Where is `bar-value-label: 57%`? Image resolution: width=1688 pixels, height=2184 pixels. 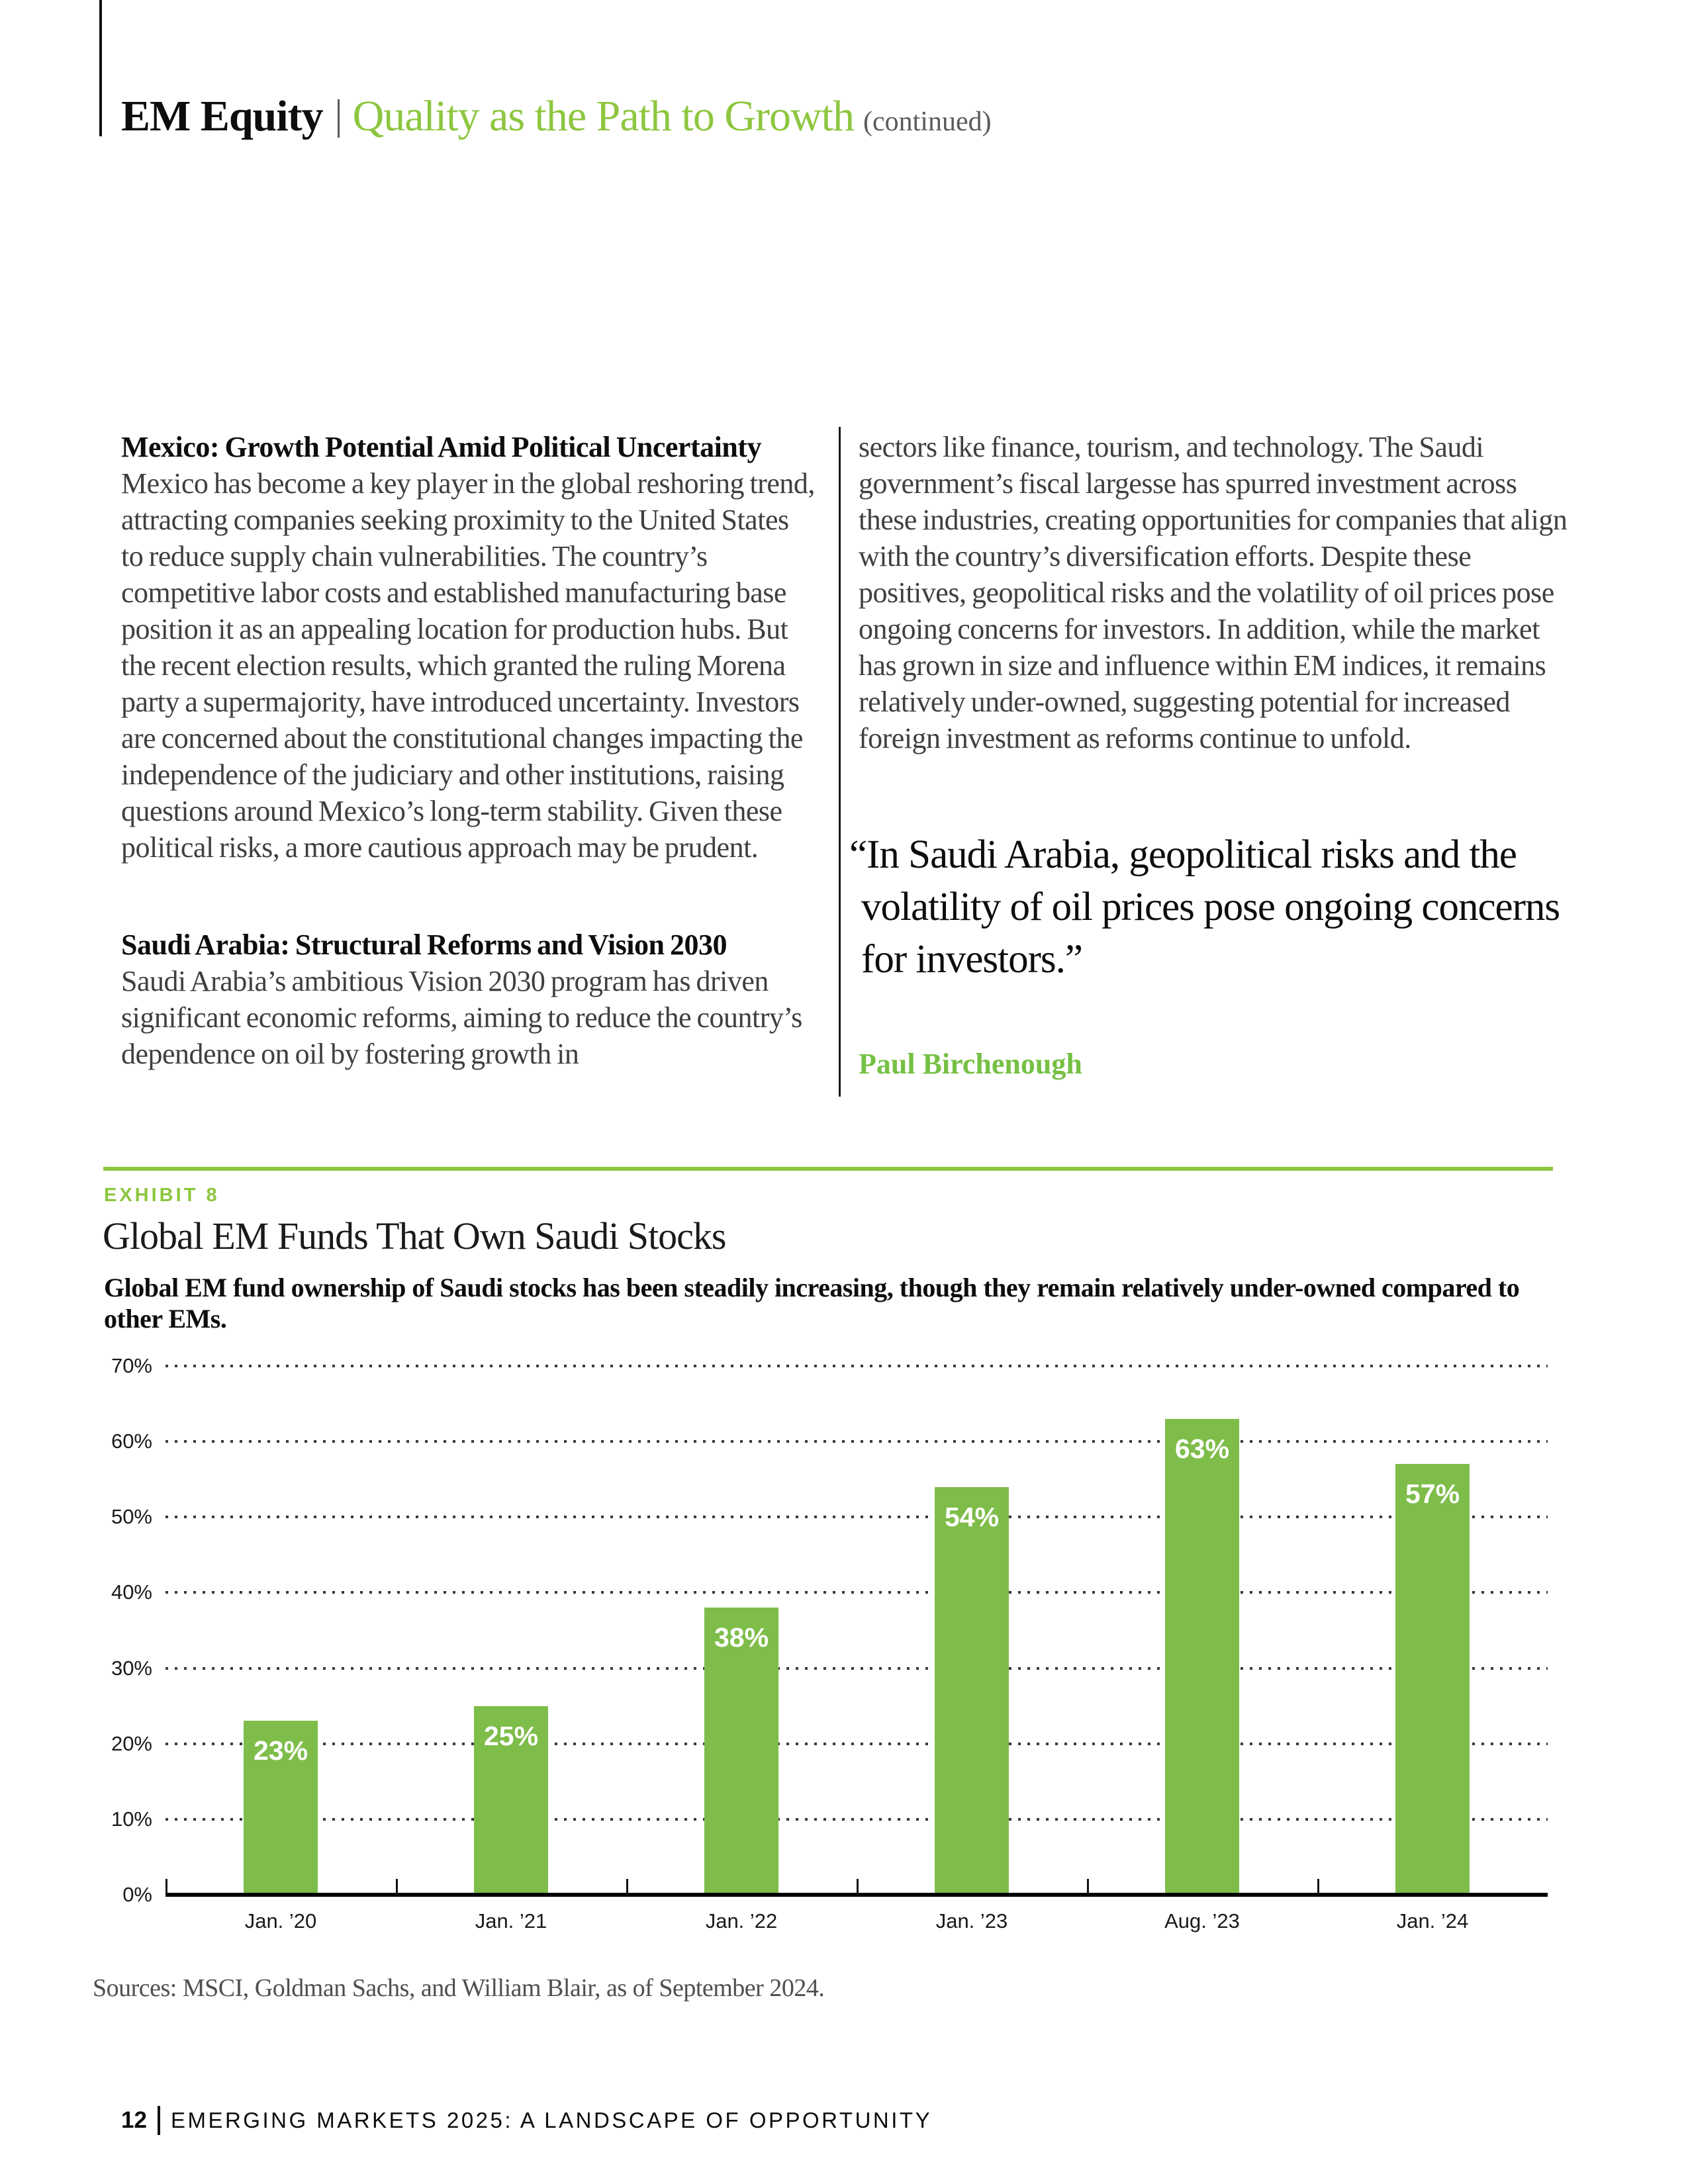
bar-value-label: 57% is located at coordinates (1432, 1494).